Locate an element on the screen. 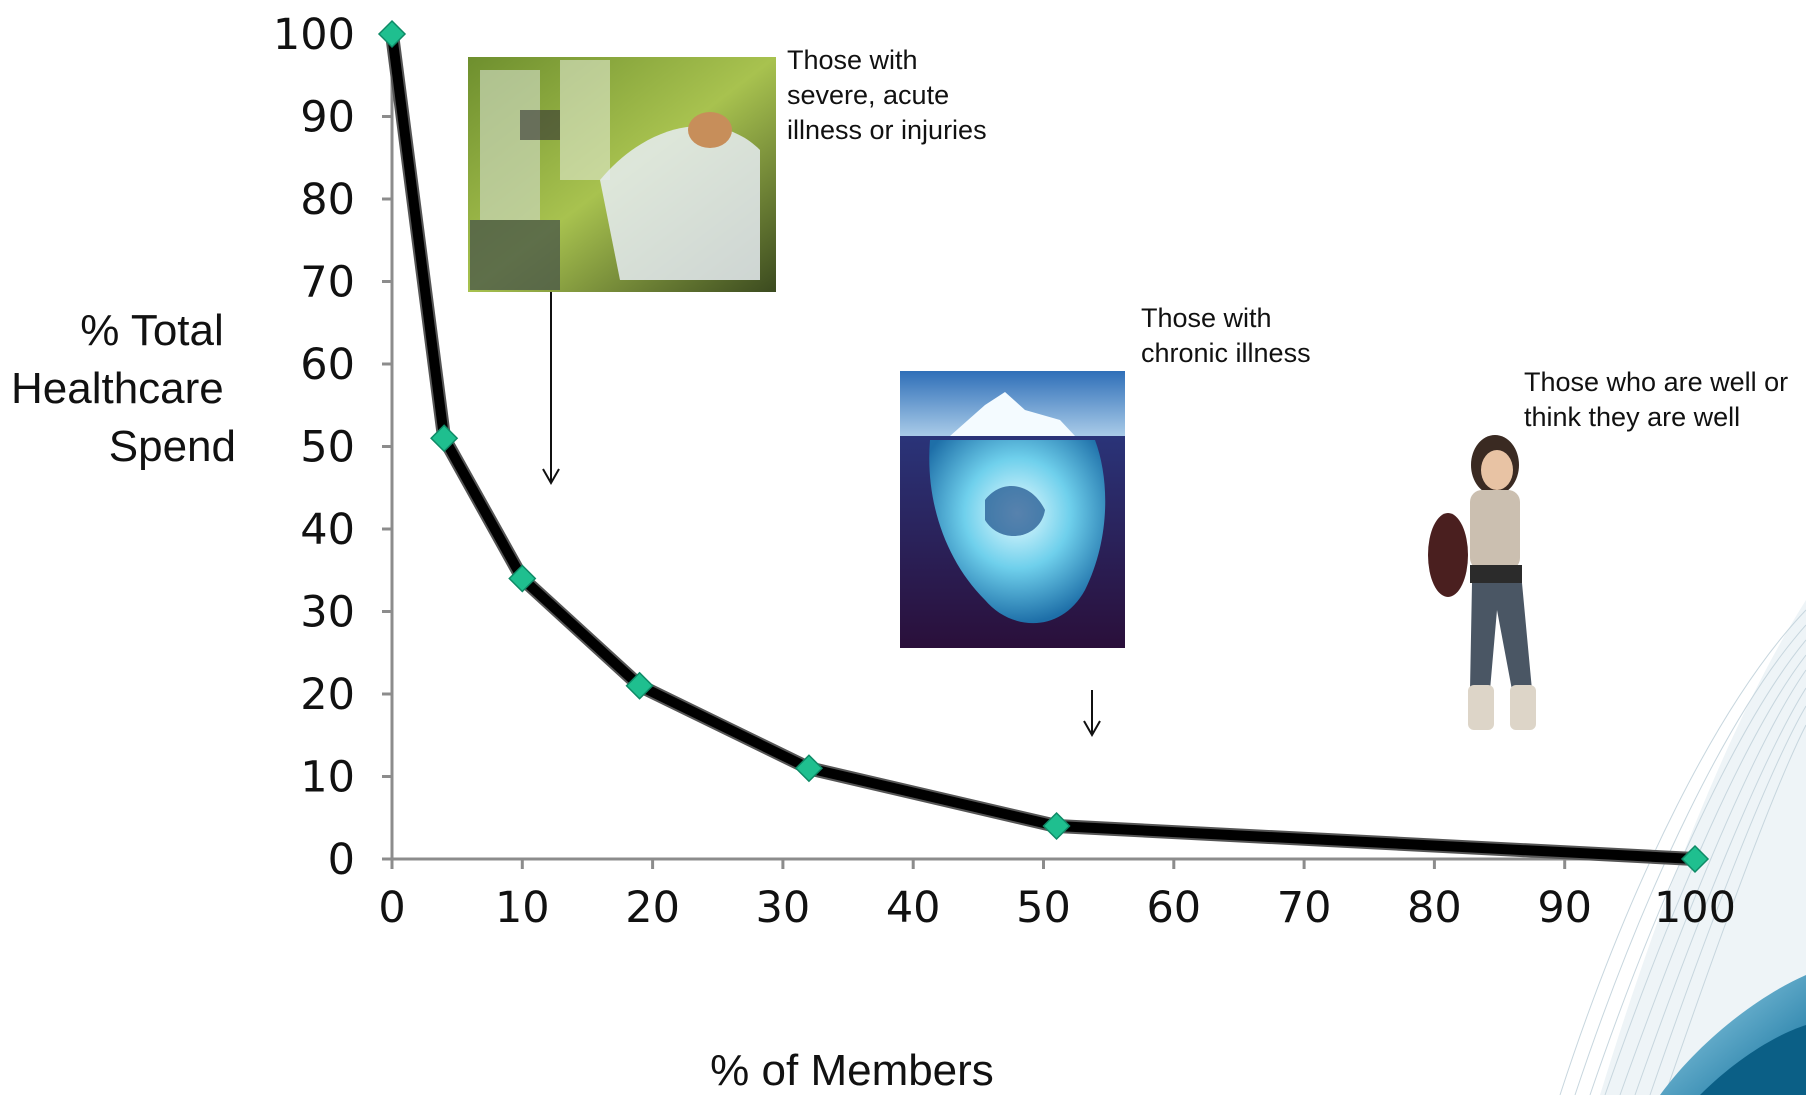  x-tick-label: 60 is located at coordinates (1173, 908).